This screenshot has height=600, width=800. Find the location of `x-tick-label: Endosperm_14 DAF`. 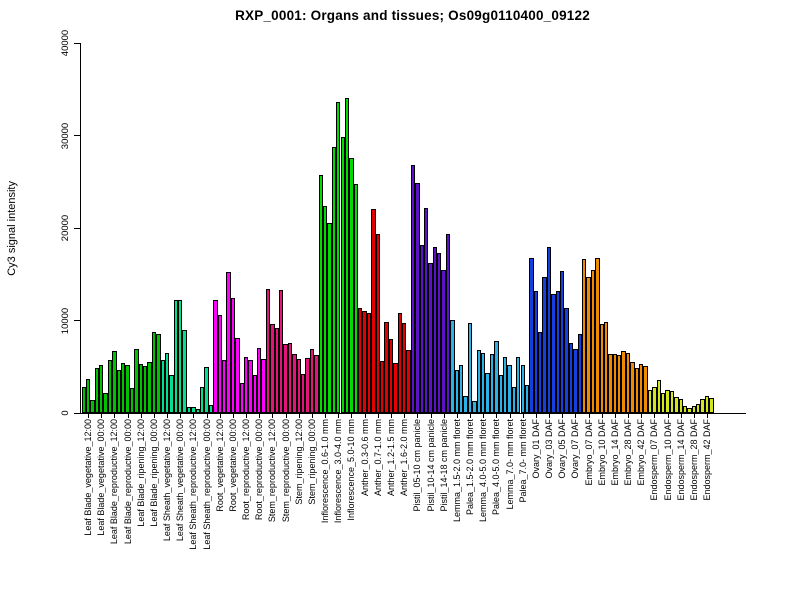

x-tick-label: Endosperm_14 DAF is located at coordinates (680, 460).